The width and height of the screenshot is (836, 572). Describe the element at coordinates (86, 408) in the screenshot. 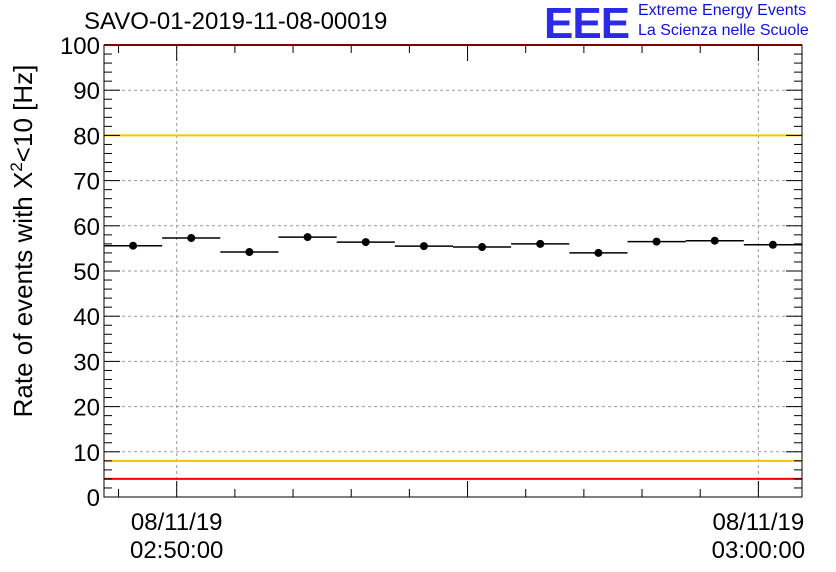

I see `y-tick-label: 20` at that location.